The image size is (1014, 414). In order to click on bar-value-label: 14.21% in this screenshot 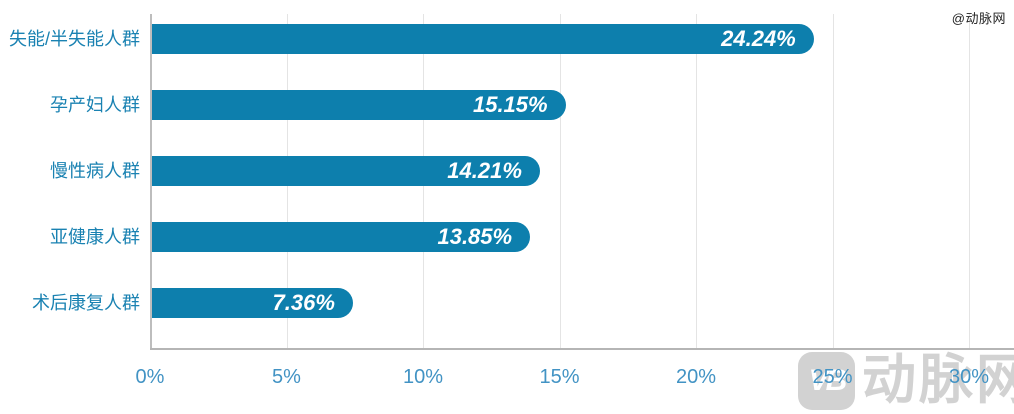, I will do `click(484, 170)`.